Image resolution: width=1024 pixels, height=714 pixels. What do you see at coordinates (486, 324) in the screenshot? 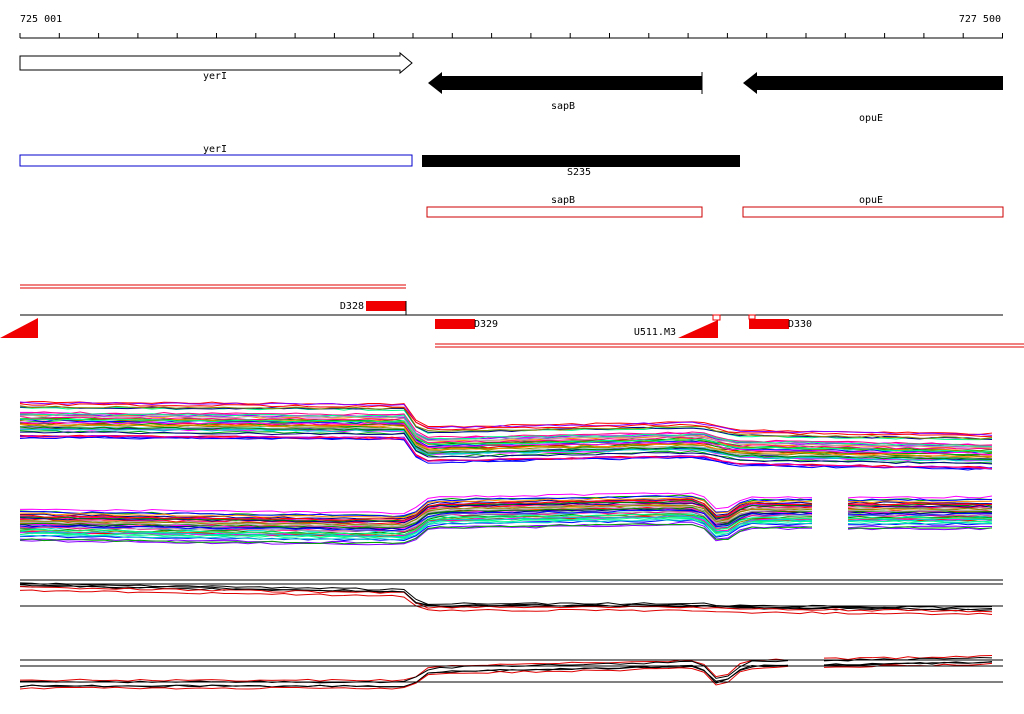
I see `probe-label: D329` at bounding box center [486, 324].